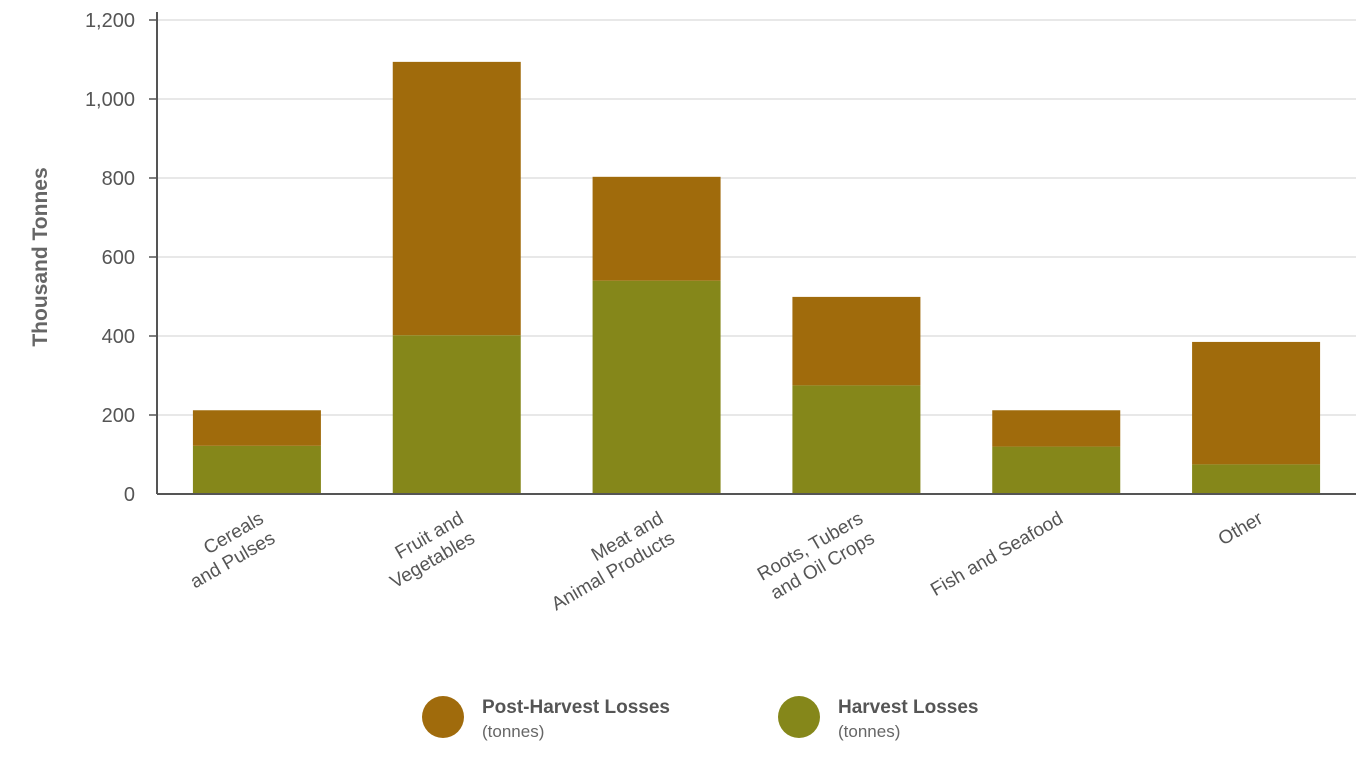 Image resolution: width=1366 pixels, height=760 pixels. Describe the element at coordinates (118, 179) in the screenshot. I see `y-tick-label: 800` at that location.